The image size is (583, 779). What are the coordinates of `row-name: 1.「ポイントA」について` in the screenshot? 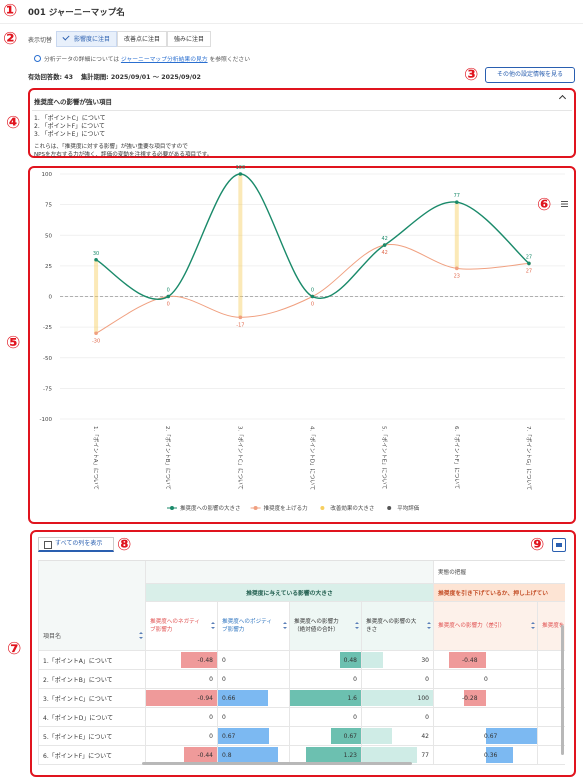 It's located at (92, 660).